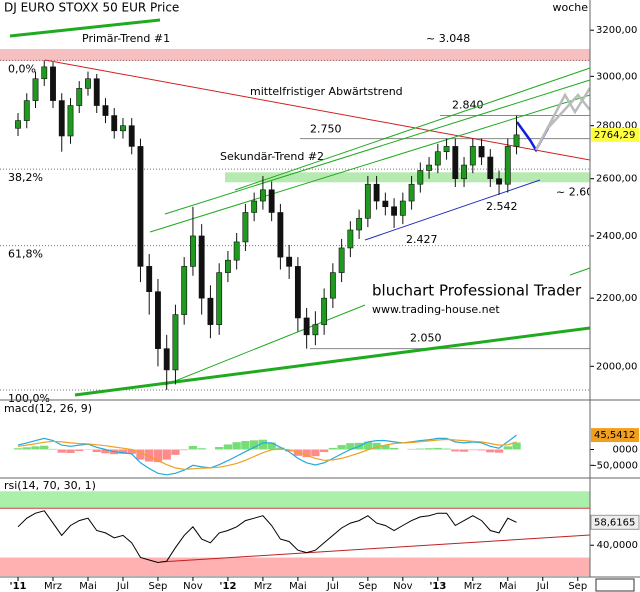  What do you see at coordinates (616, 366) in the screenshot?
I see `y-tick-label: 2000,00` at bounding box center [616, 366].